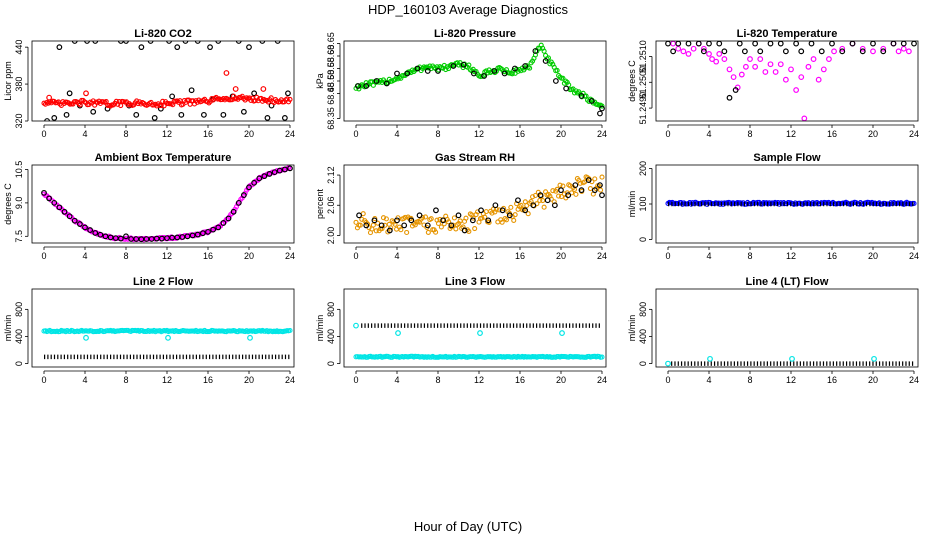 This screenshot has width=936, height=540. Describe the element at coordinates (331, 236) in the screenshot. I see `gas-stream-rh-y-tick-label: 2.00` at that location.